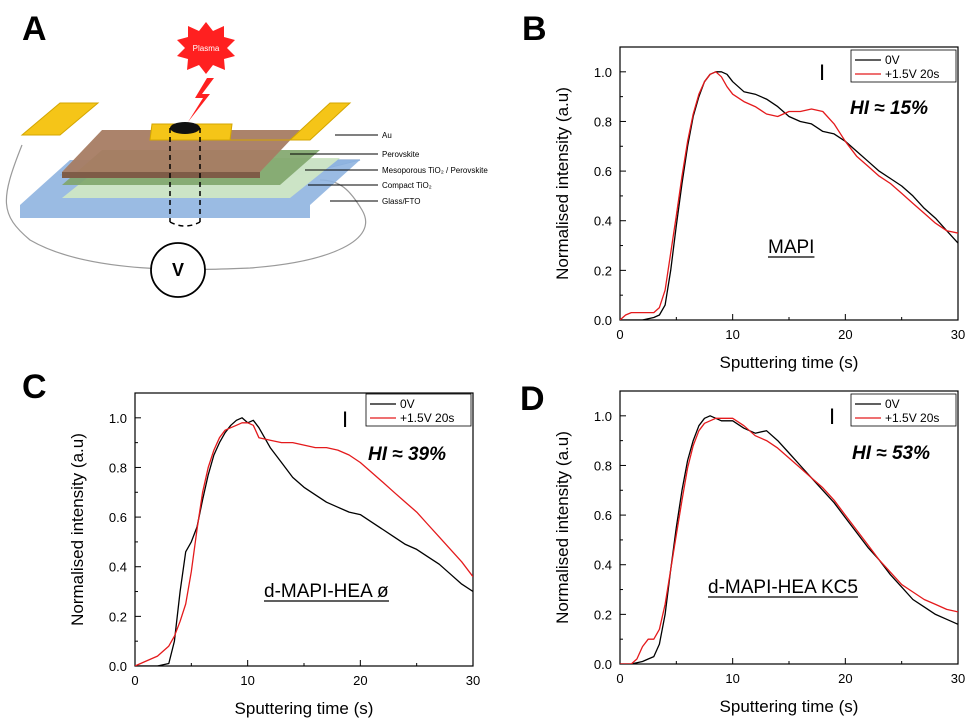  I want to click on plasma-label: Plasma, so click(206, 48).